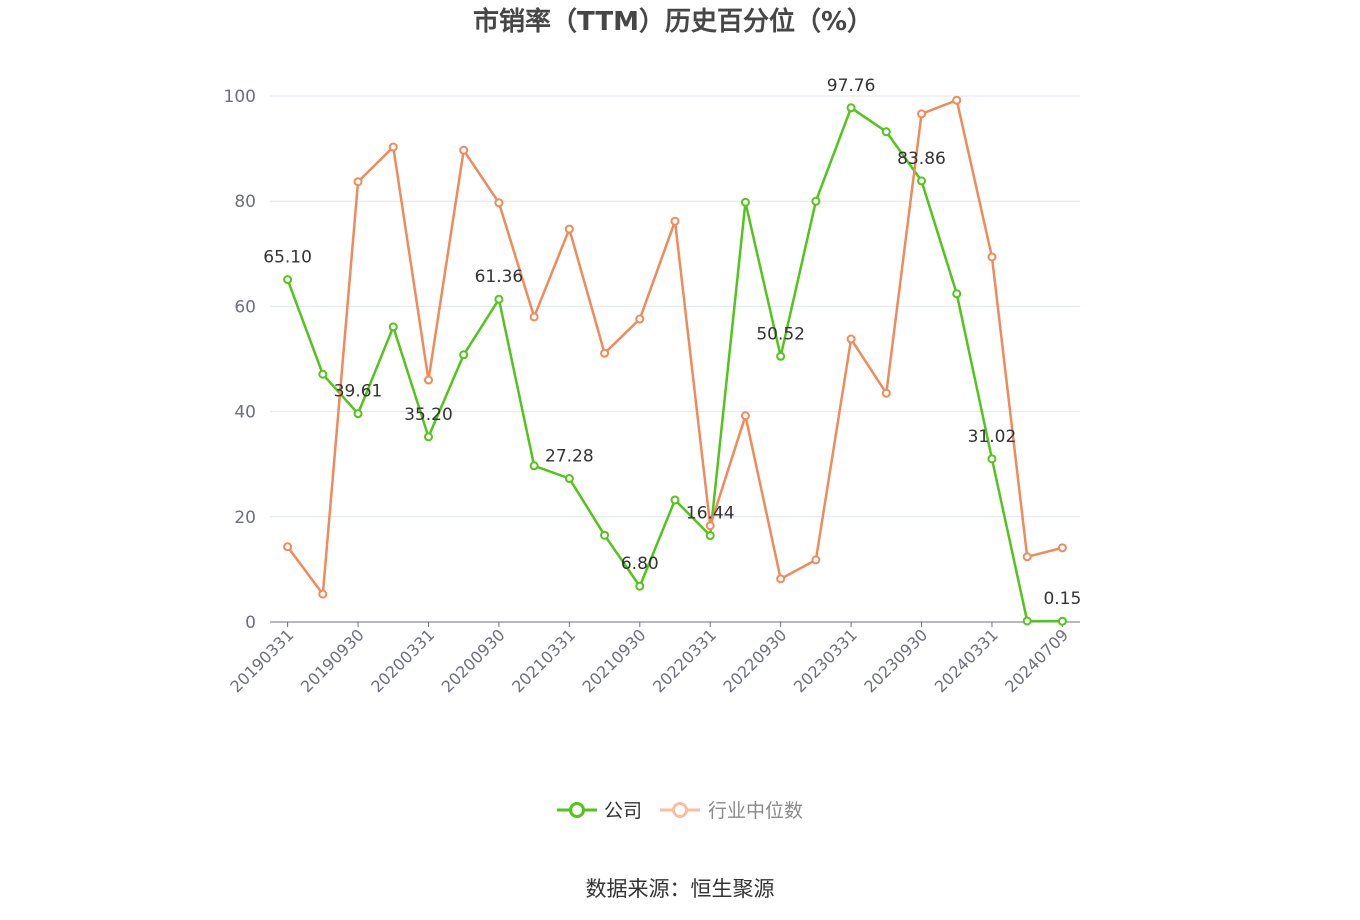  I want to click on source-note: 数据来源：恒生聚源, so click(680, 889).